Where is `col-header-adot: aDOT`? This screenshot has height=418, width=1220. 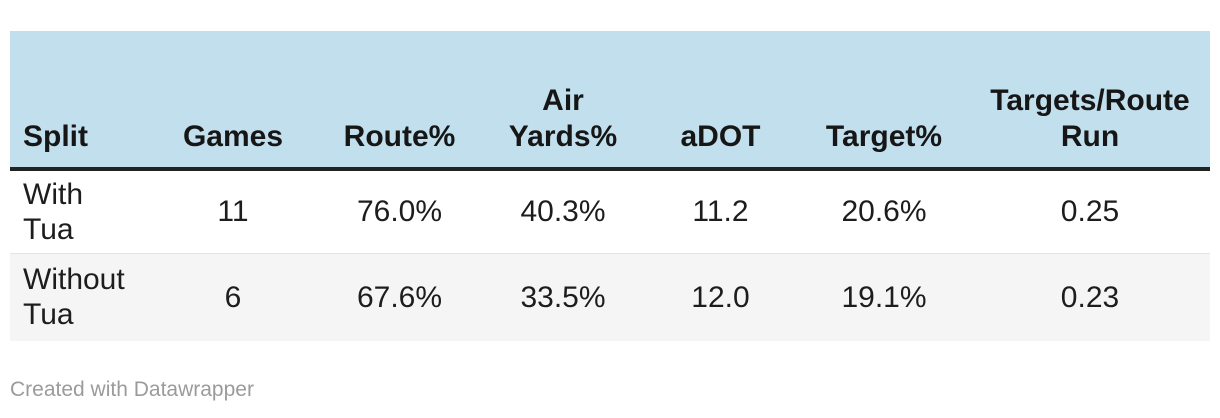
col-header-adot: aDOT is located at coordinates (720, 100).